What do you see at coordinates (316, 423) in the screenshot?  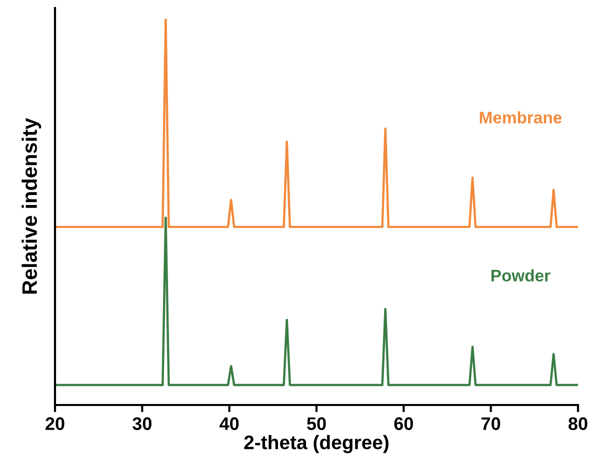 I see `x-tick-label: 50` at bounding box center [316, 423].